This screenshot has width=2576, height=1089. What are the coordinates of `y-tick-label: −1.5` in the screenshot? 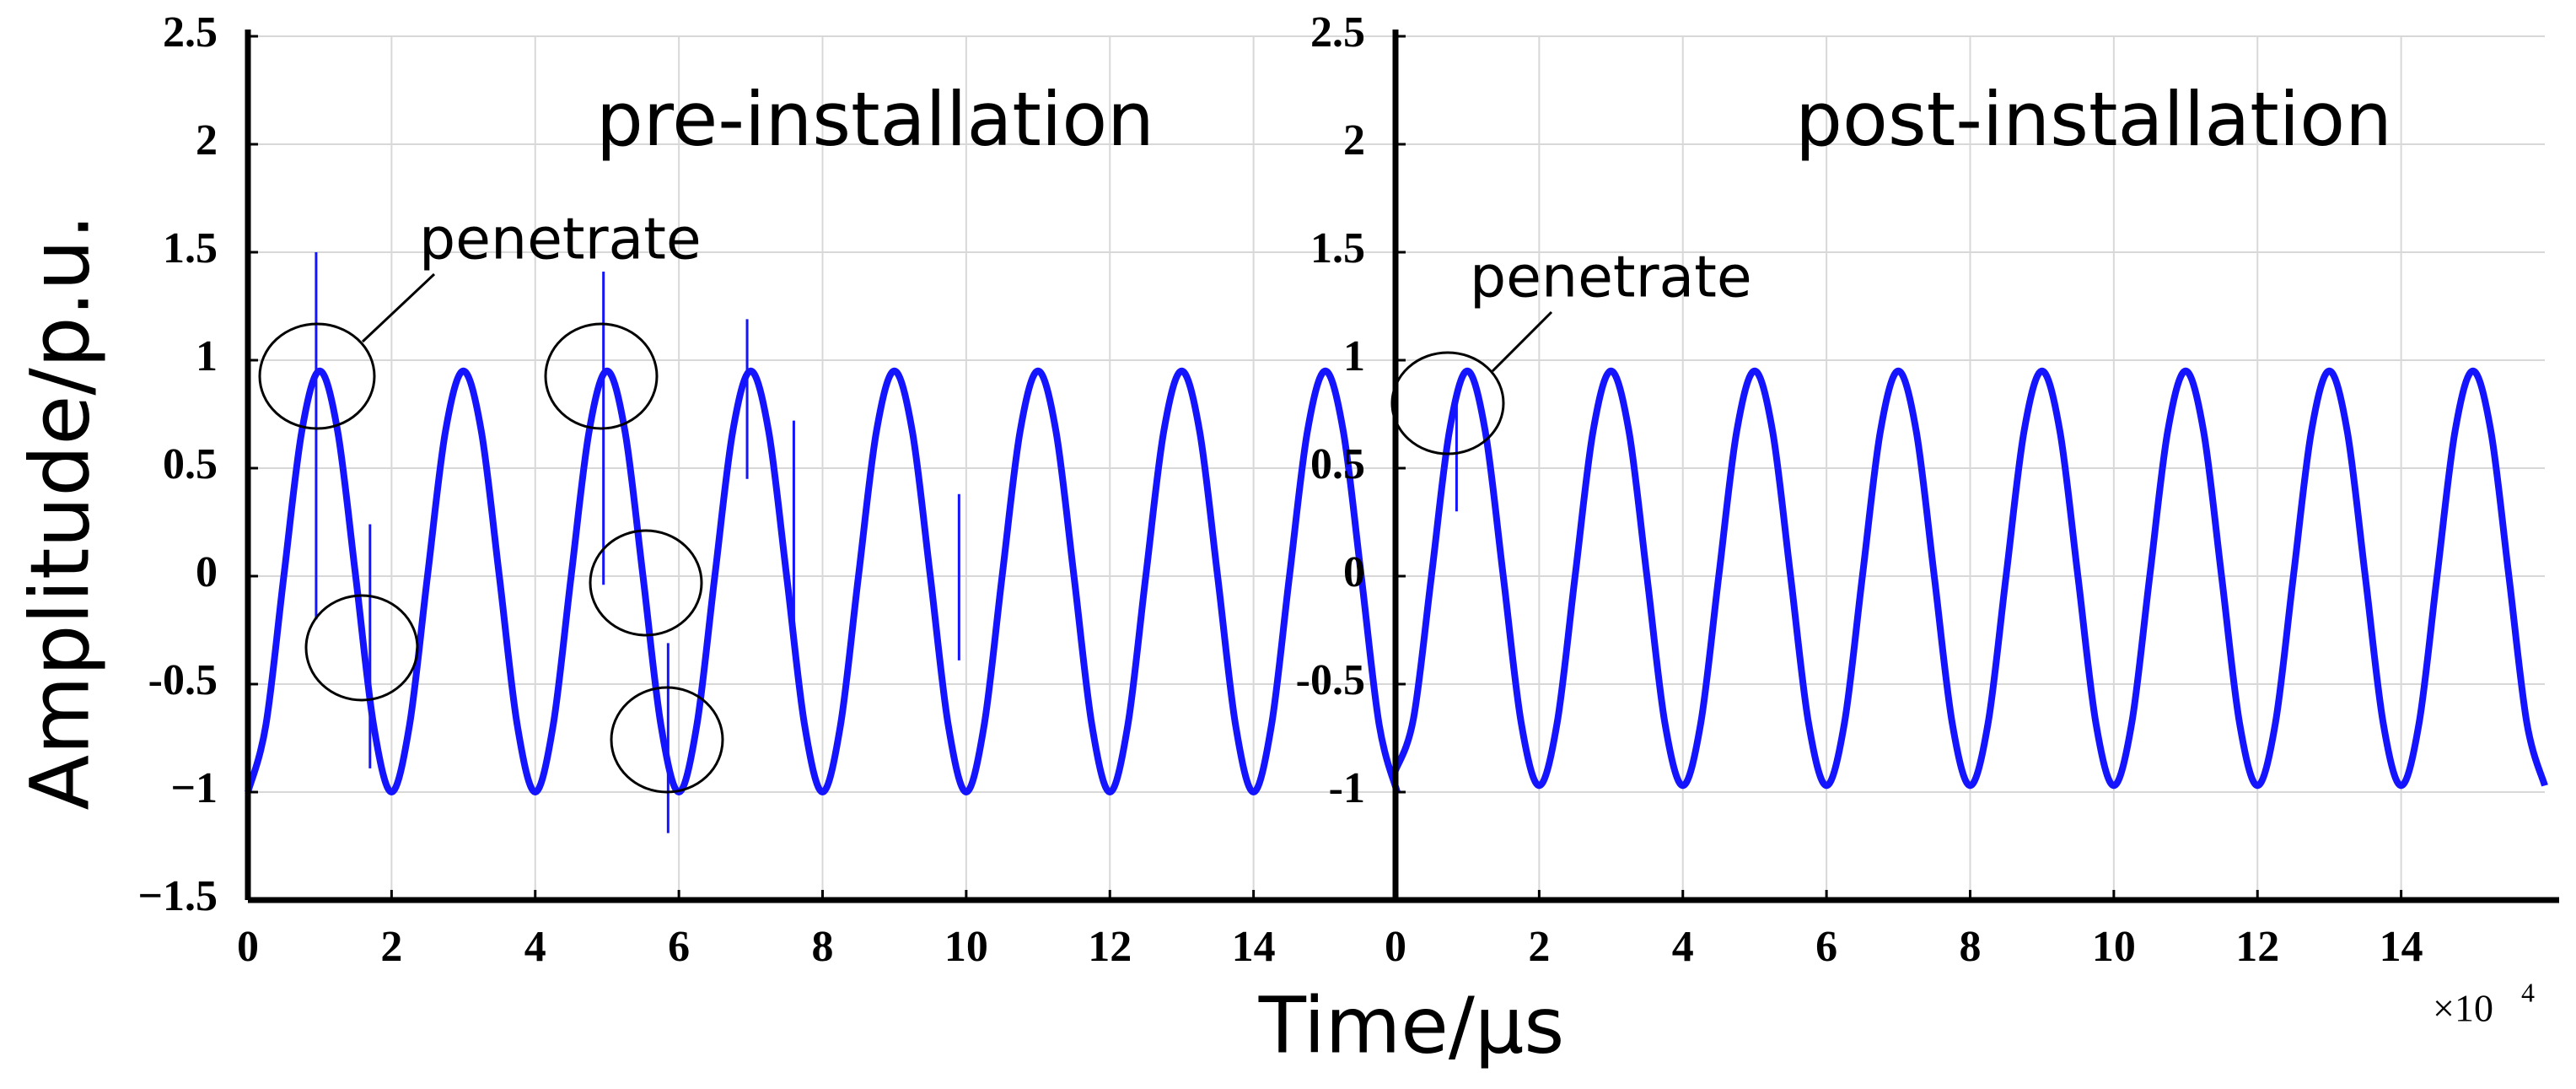 It's located at (177, 896).